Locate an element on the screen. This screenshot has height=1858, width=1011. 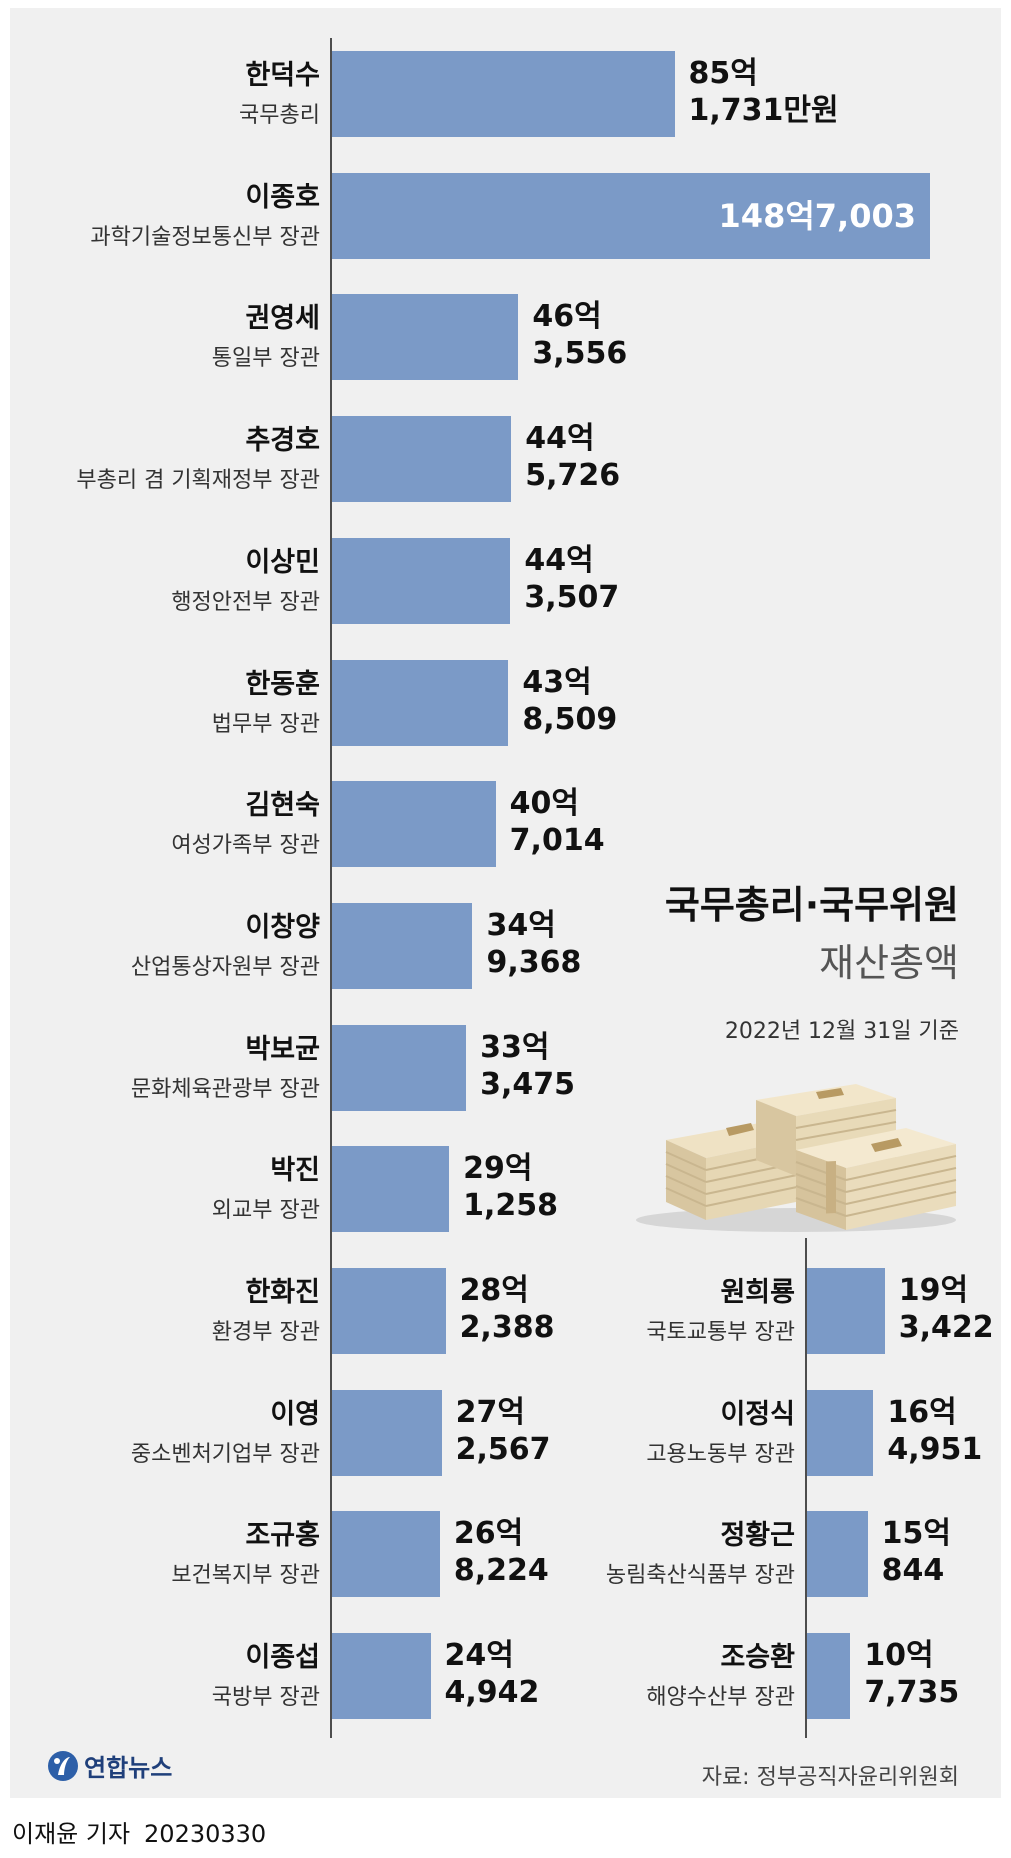
bar-value-label: 4,942 is located at coordinates (492, 1693).